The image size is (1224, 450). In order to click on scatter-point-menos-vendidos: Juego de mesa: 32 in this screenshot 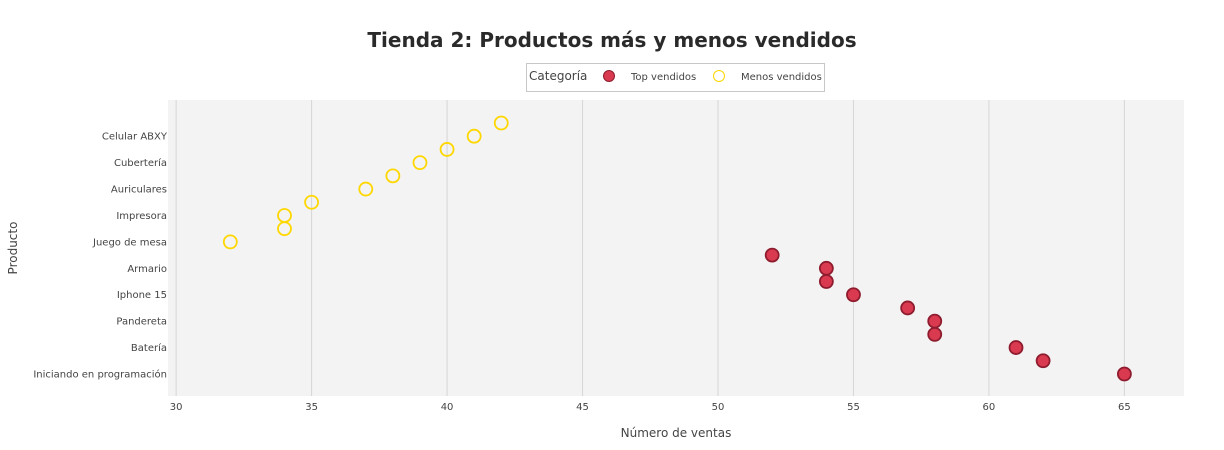, I will do `click(230, 242)`.